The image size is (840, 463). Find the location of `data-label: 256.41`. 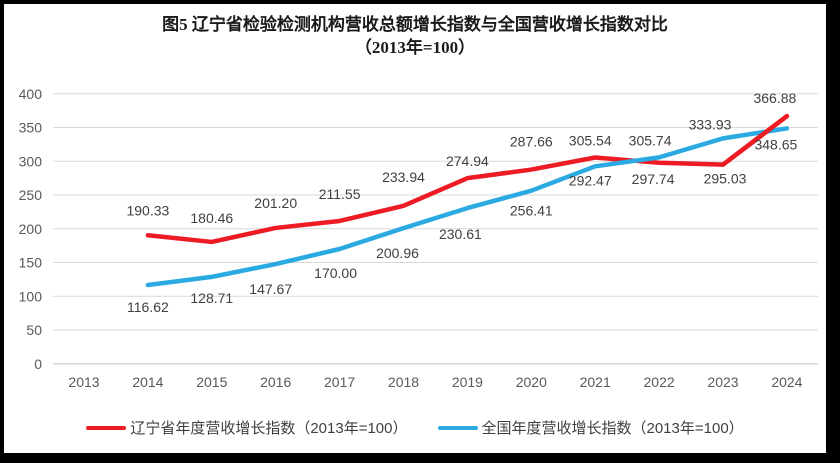

data-label: 256.41 is located at coordinates (531, 211).